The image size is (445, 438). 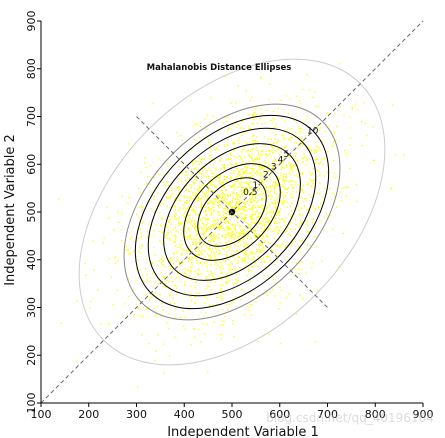 What do you see at coordinates (31, 21) in the screenshot?
I see `y-tick-label: 900` at bounding box center [31, 21].